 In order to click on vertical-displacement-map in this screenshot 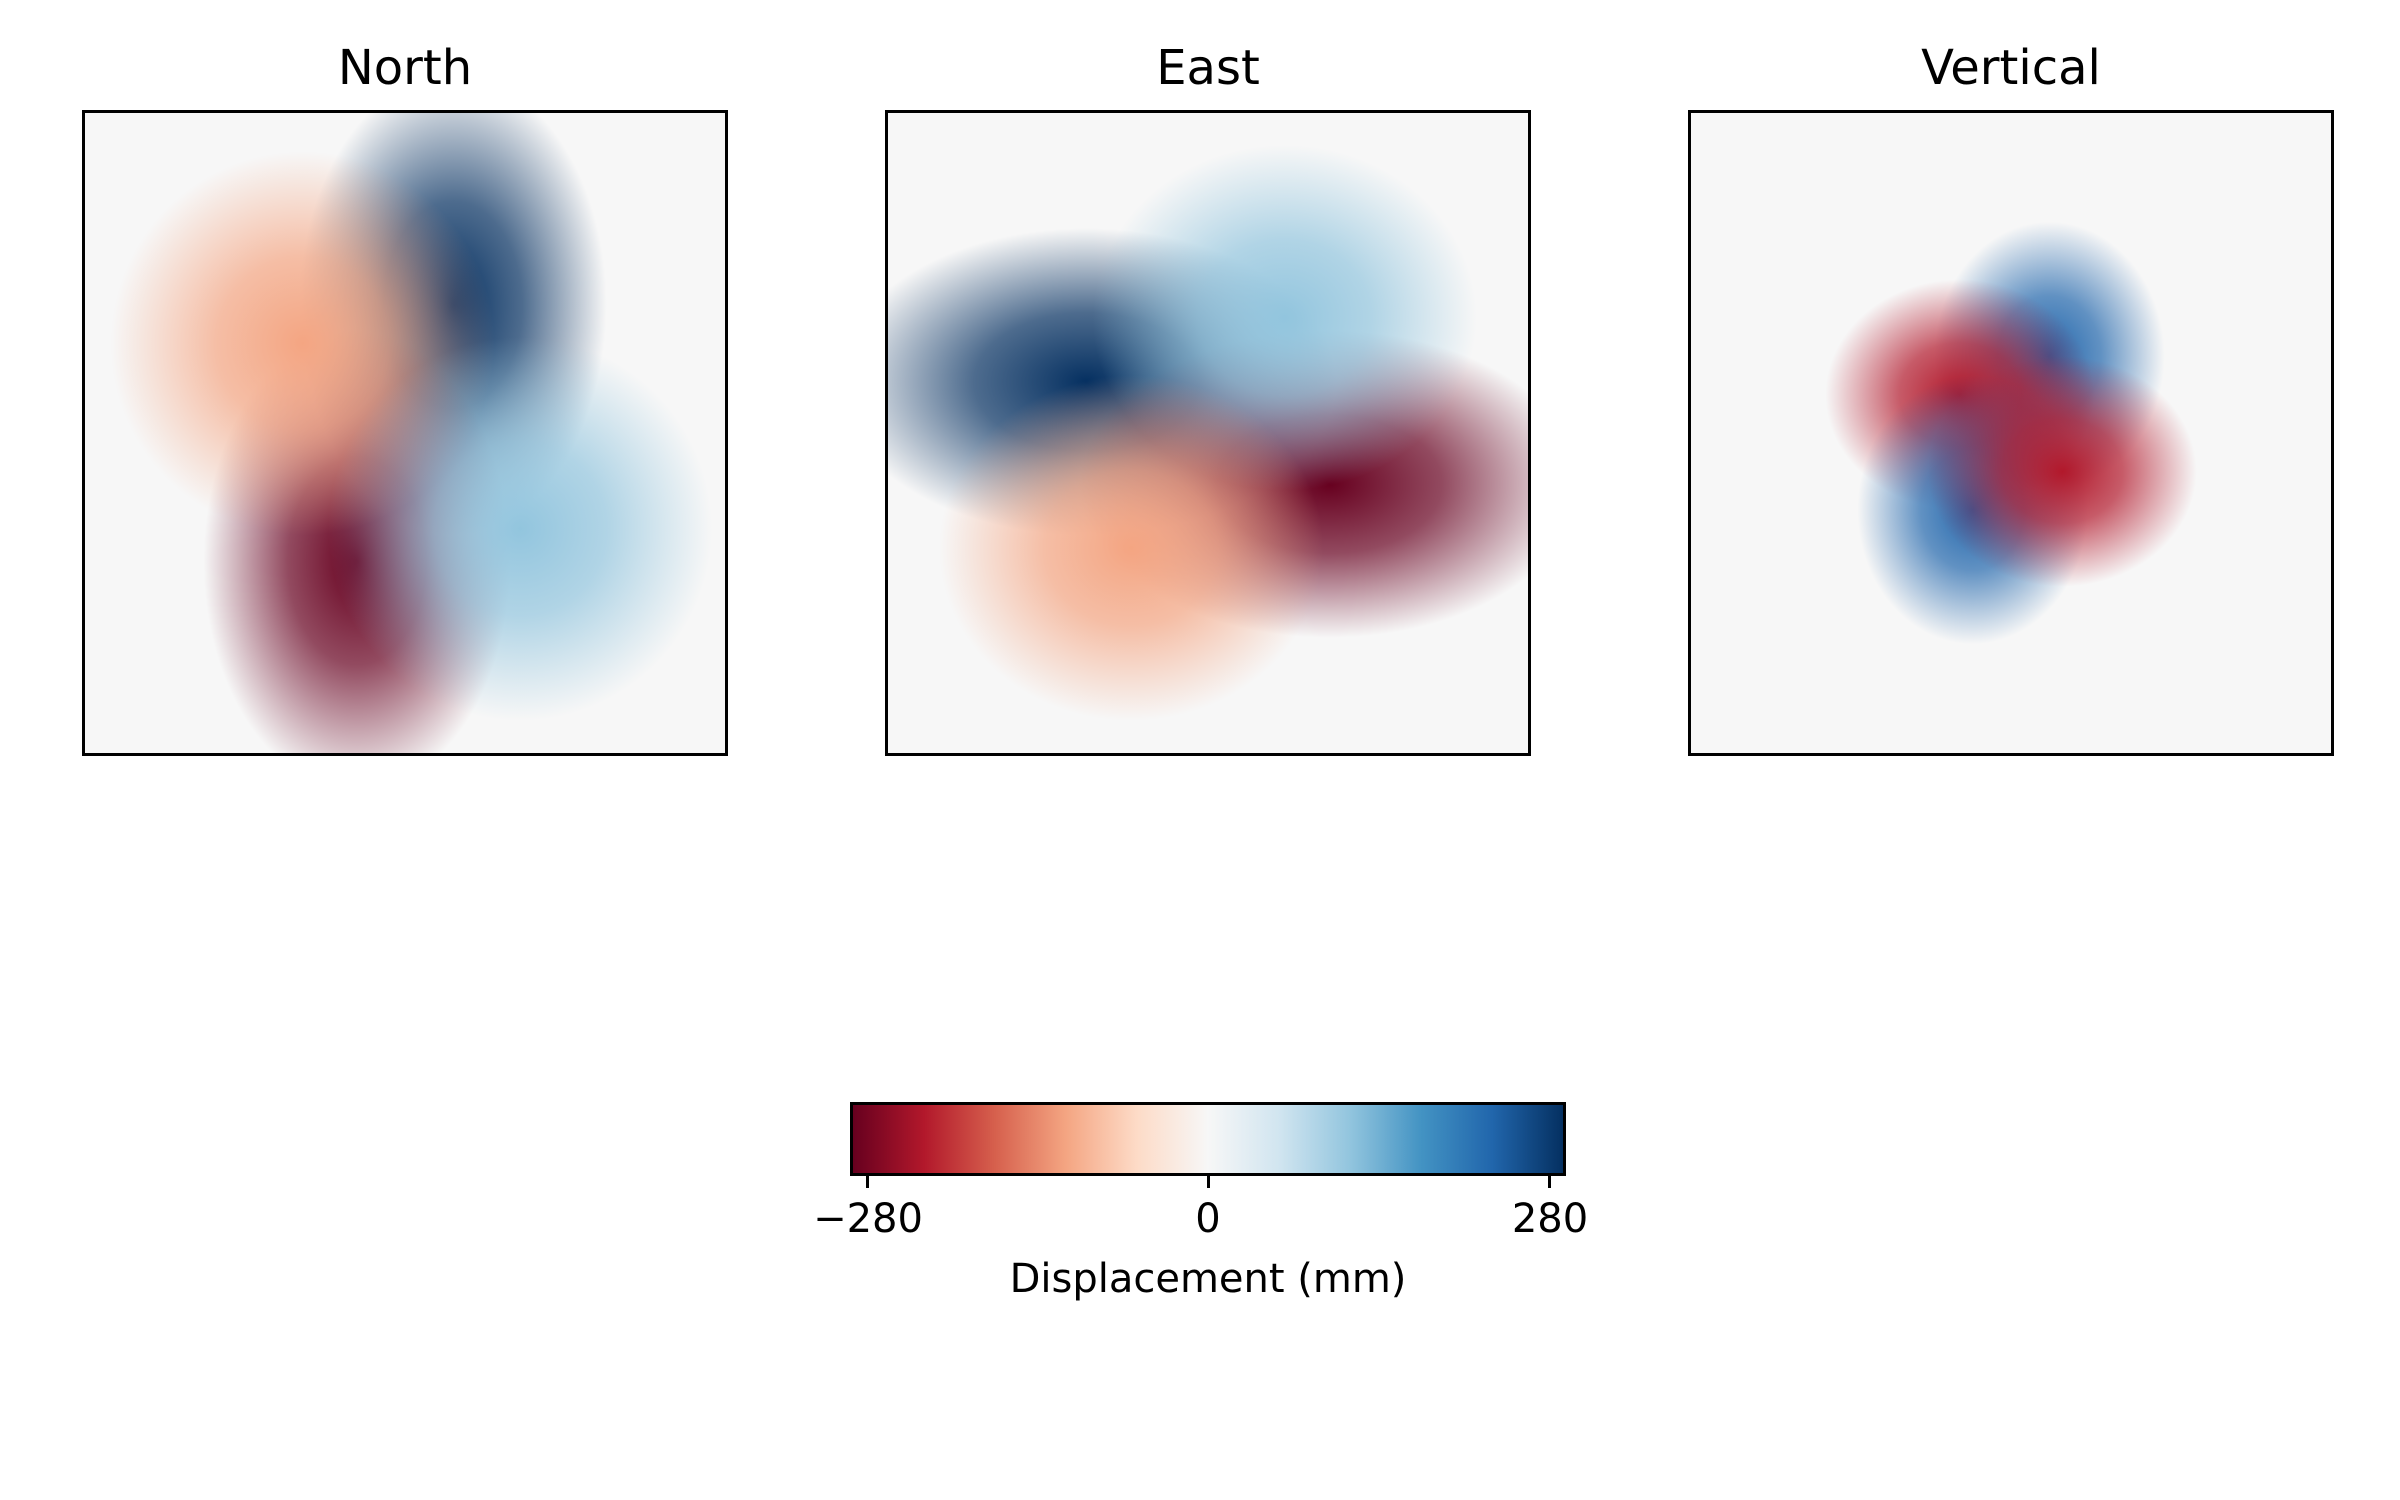, I will do `click(2011, 433)`.